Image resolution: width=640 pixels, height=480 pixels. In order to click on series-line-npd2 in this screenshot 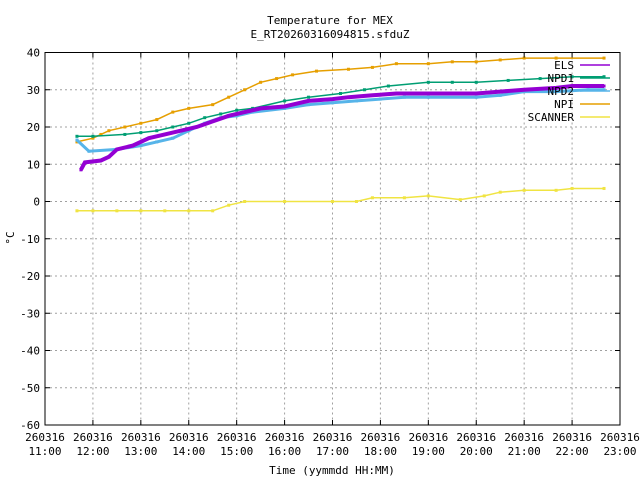, I will do `click(339, 120)`.